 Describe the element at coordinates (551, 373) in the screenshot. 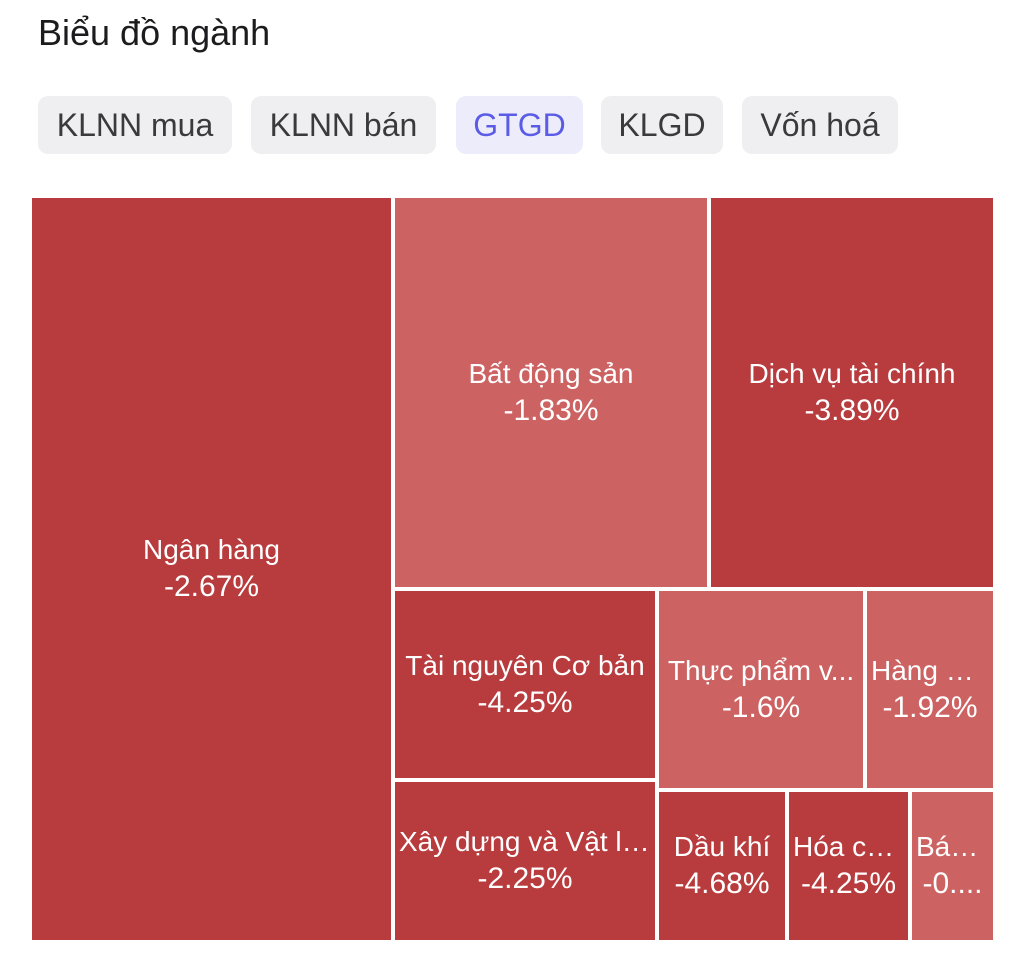

I see `sector-name: Bất động sản` at that location.